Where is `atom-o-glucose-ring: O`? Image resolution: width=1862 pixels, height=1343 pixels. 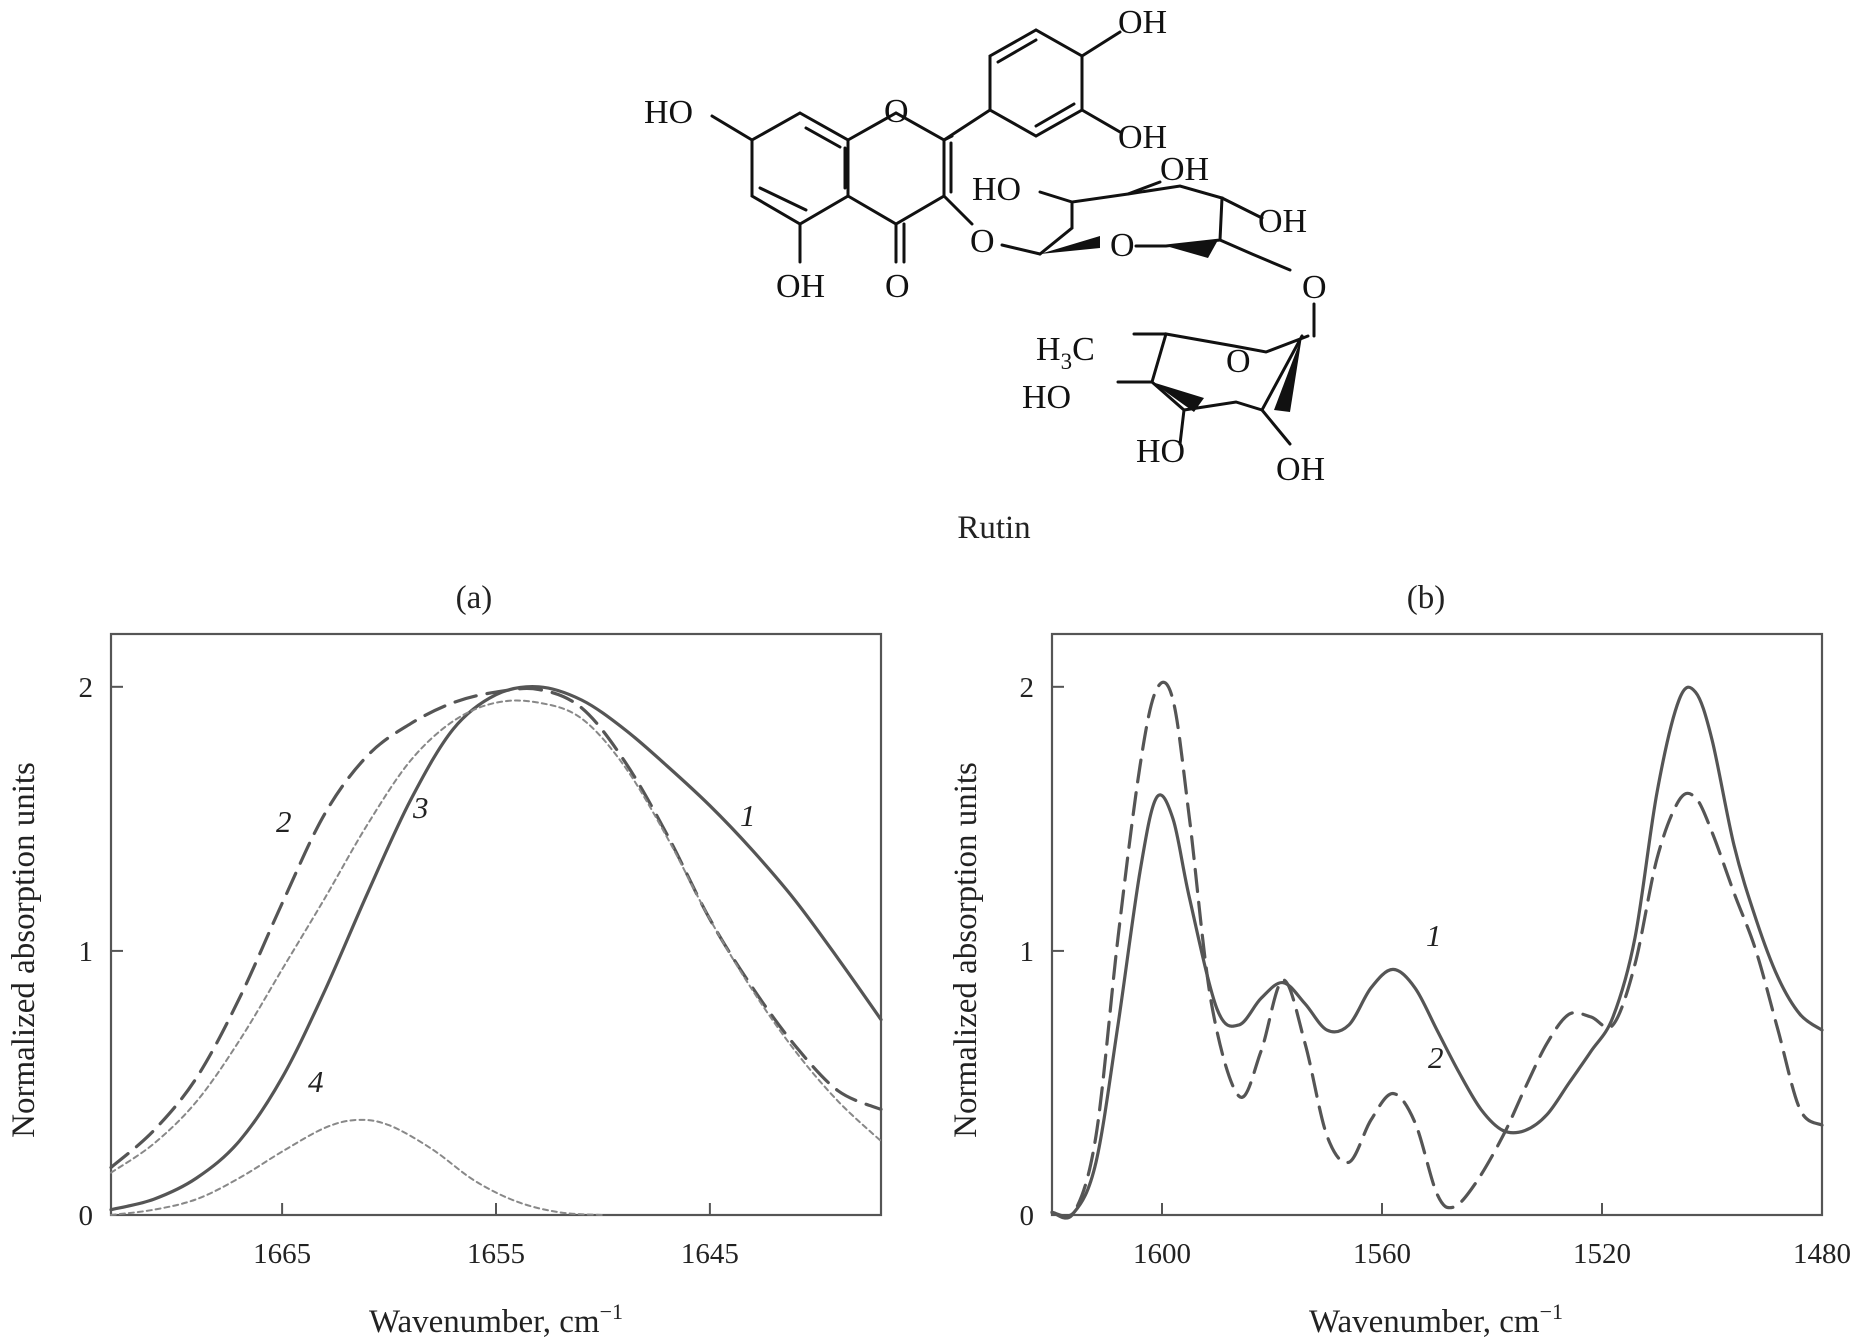
atom-o-glucose-ring: O is located at coordinates (1122, 245).